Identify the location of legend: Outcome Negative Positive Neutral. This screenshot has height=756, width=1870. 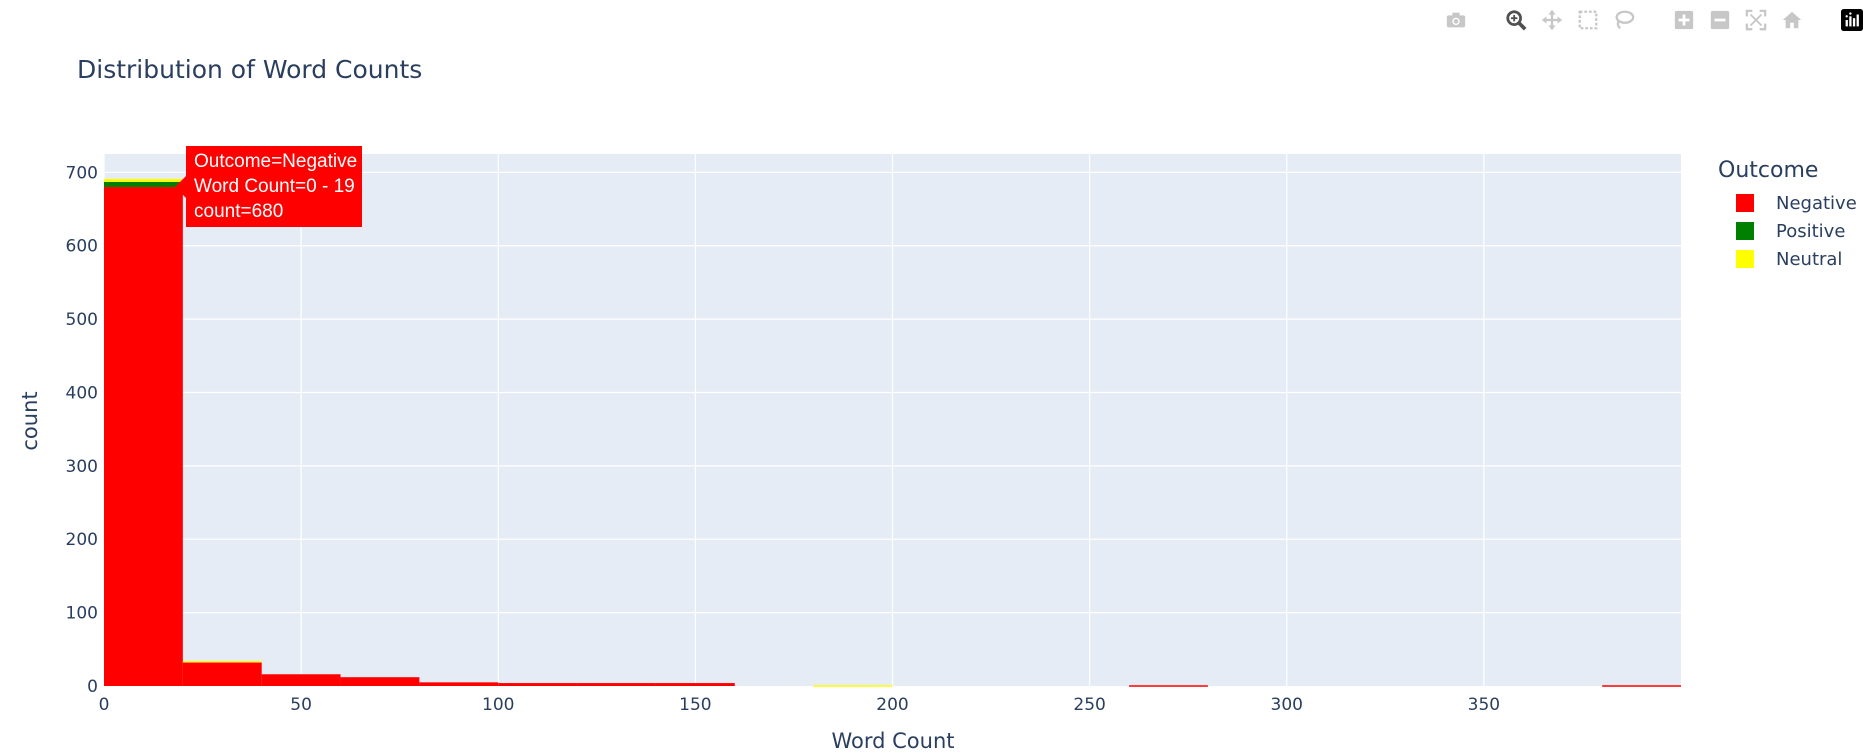
(1787, 215).